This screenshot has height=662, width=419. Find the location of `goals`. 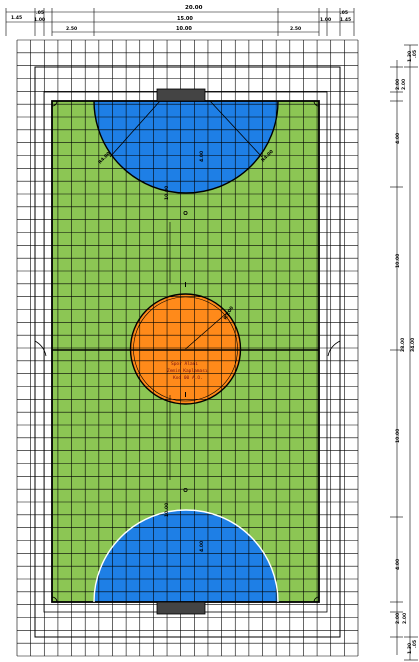

goals is located at coordinates (181, 351).